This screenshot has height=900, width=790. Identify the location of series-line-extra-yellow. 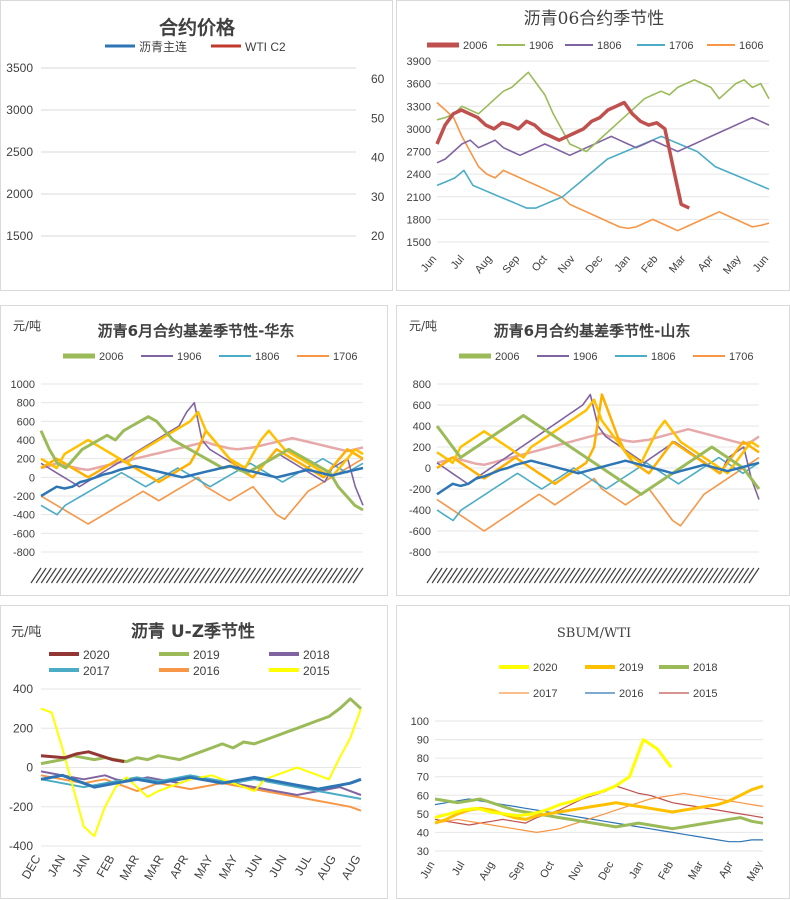
(598, 436).